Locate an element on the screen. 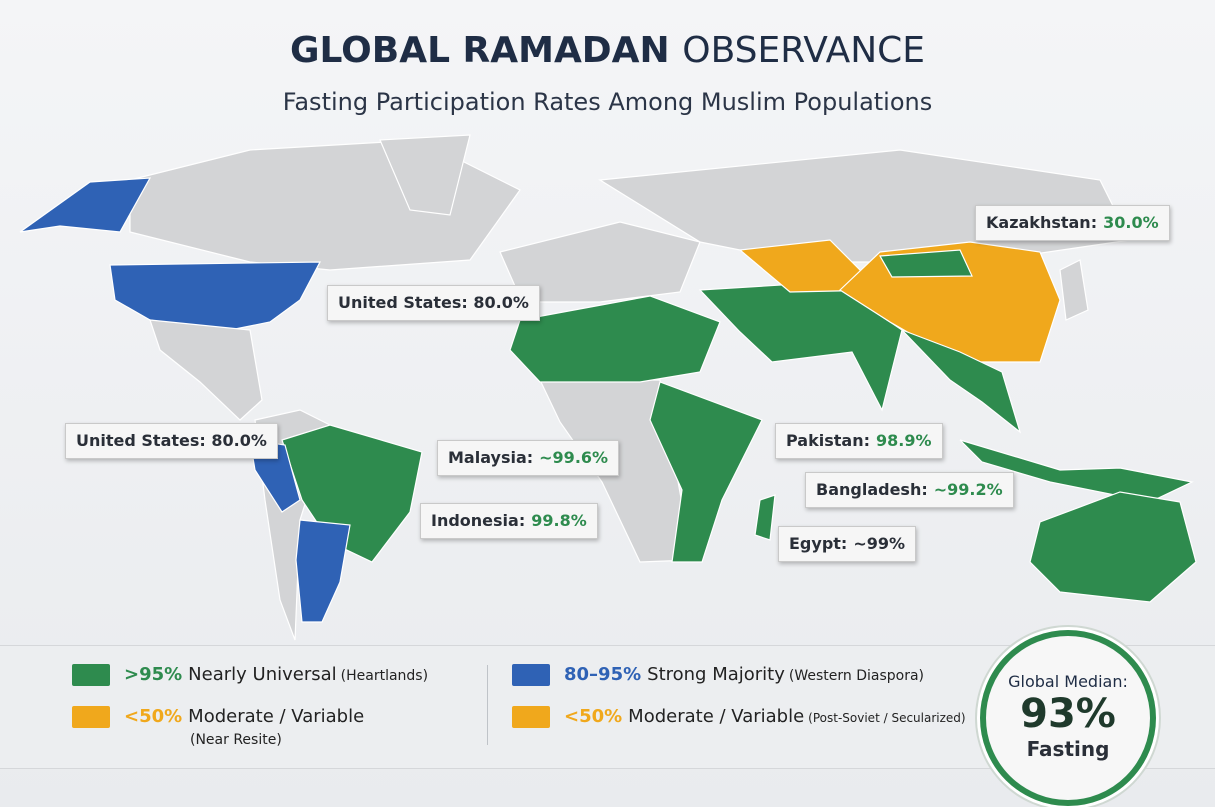 The image size is (1215, 807). callout-label: Kazakhstan: is located at coordinates (1042, 222).